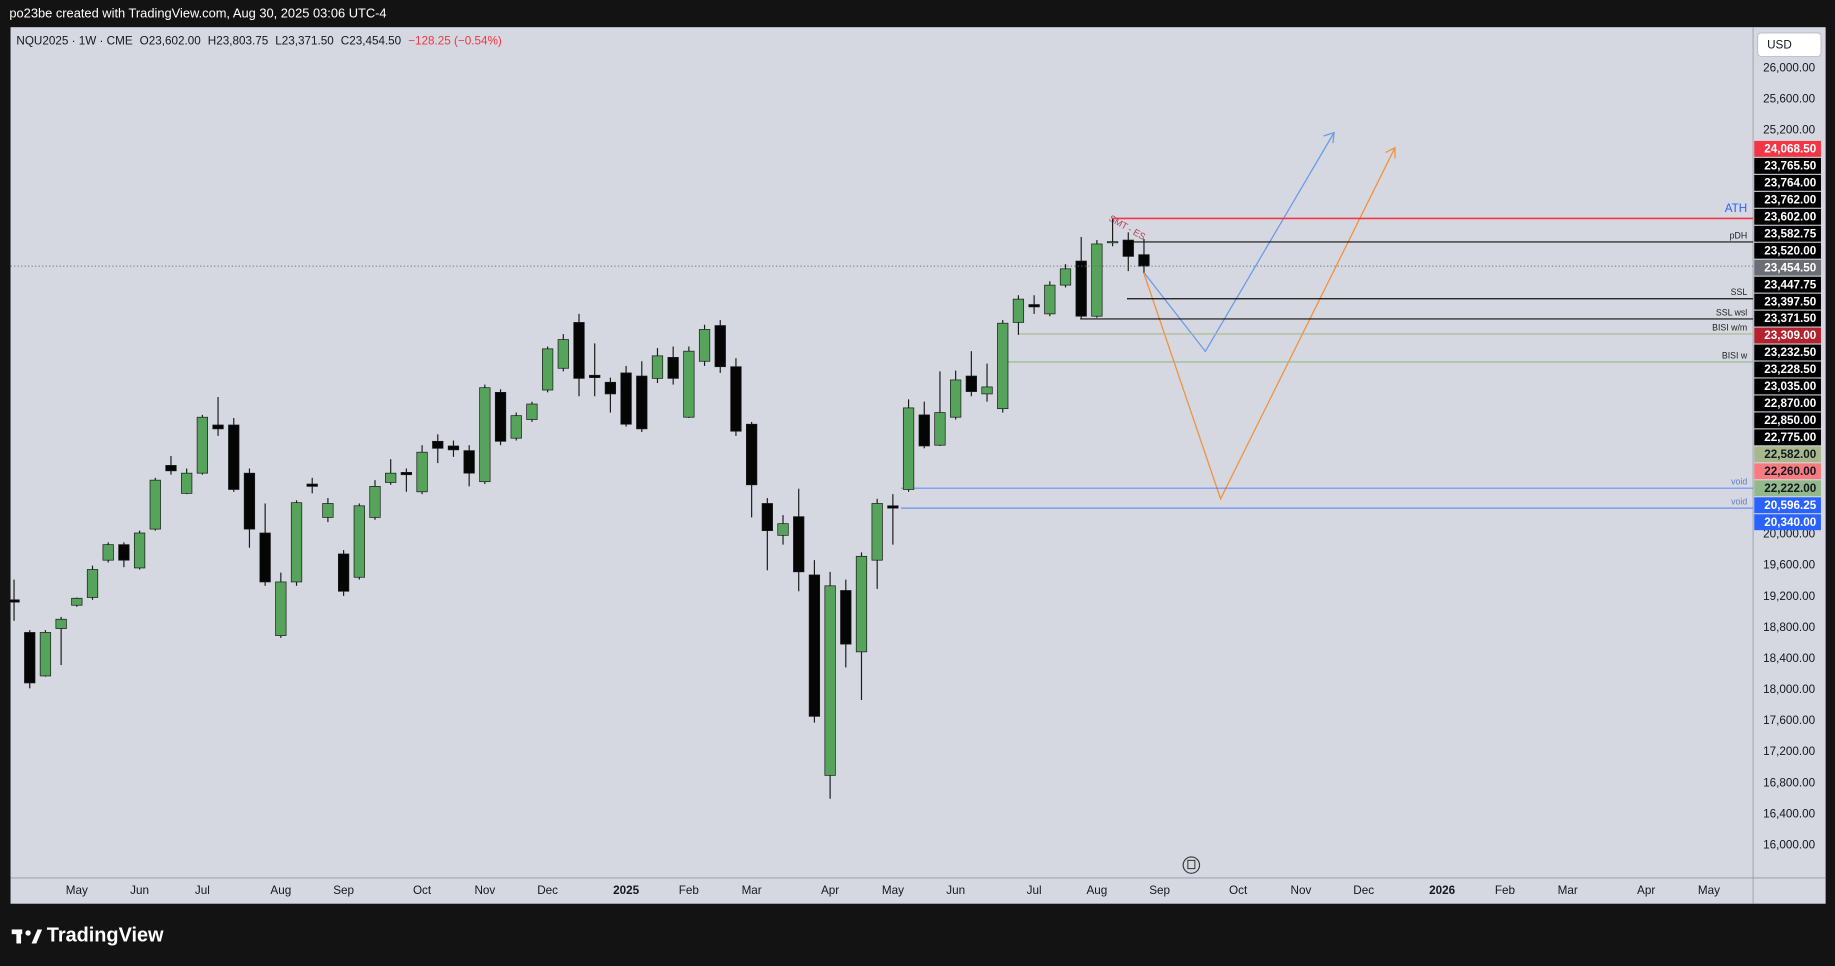  Describe the element at coordinates (74, 40) in the screenshot. I see `legend-symbol: NQU2025 · 1W · CME` at that location.